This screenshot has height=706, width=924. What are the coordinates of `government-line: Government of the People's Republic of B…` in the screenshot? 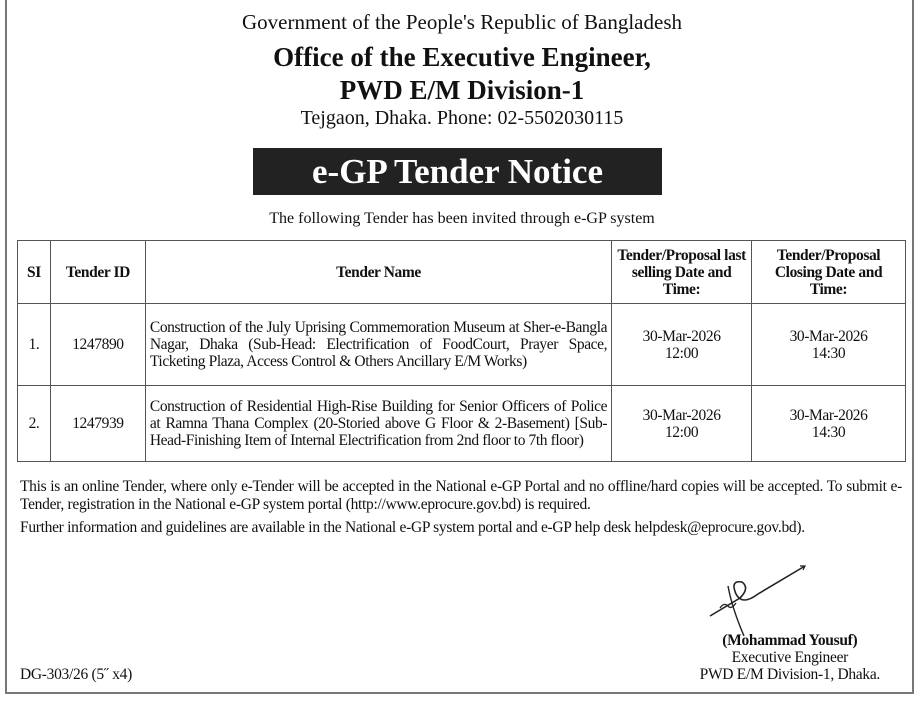 It's located at (461, 22).